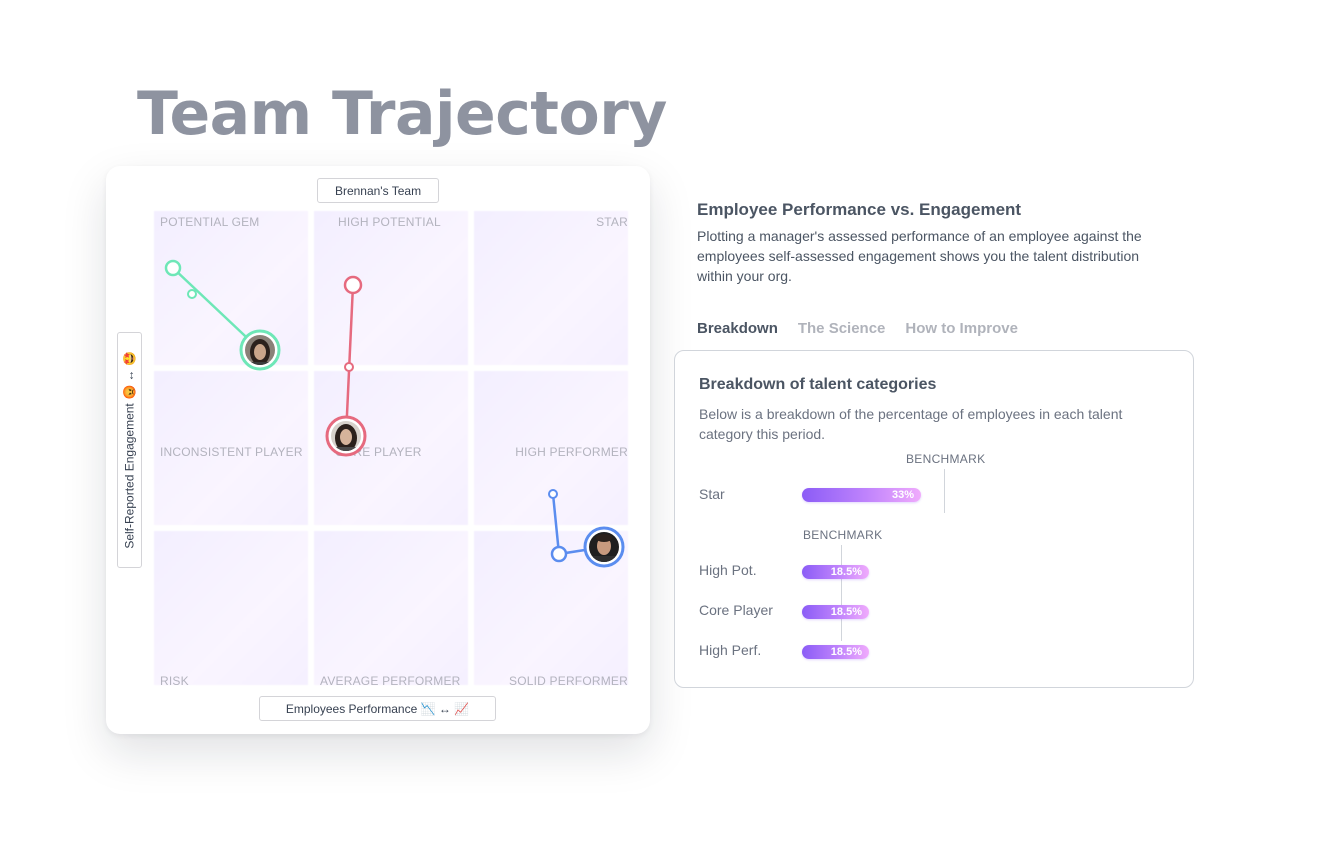 Image resolution: width=1320 pixels, height=845 pixels. Describe the element at coordinates (737, 328) in the screenshot. I see `tab-breakdown: Breakdown` at that location.